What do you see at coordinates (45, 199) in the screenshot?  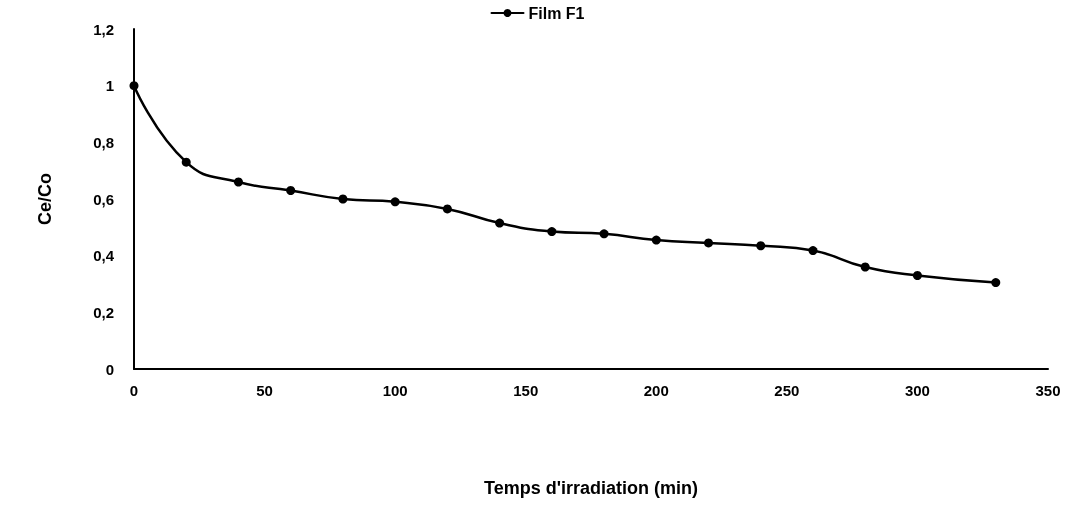 I see `y-axis-title: Ce/Co` at bounding box center [45, 199].